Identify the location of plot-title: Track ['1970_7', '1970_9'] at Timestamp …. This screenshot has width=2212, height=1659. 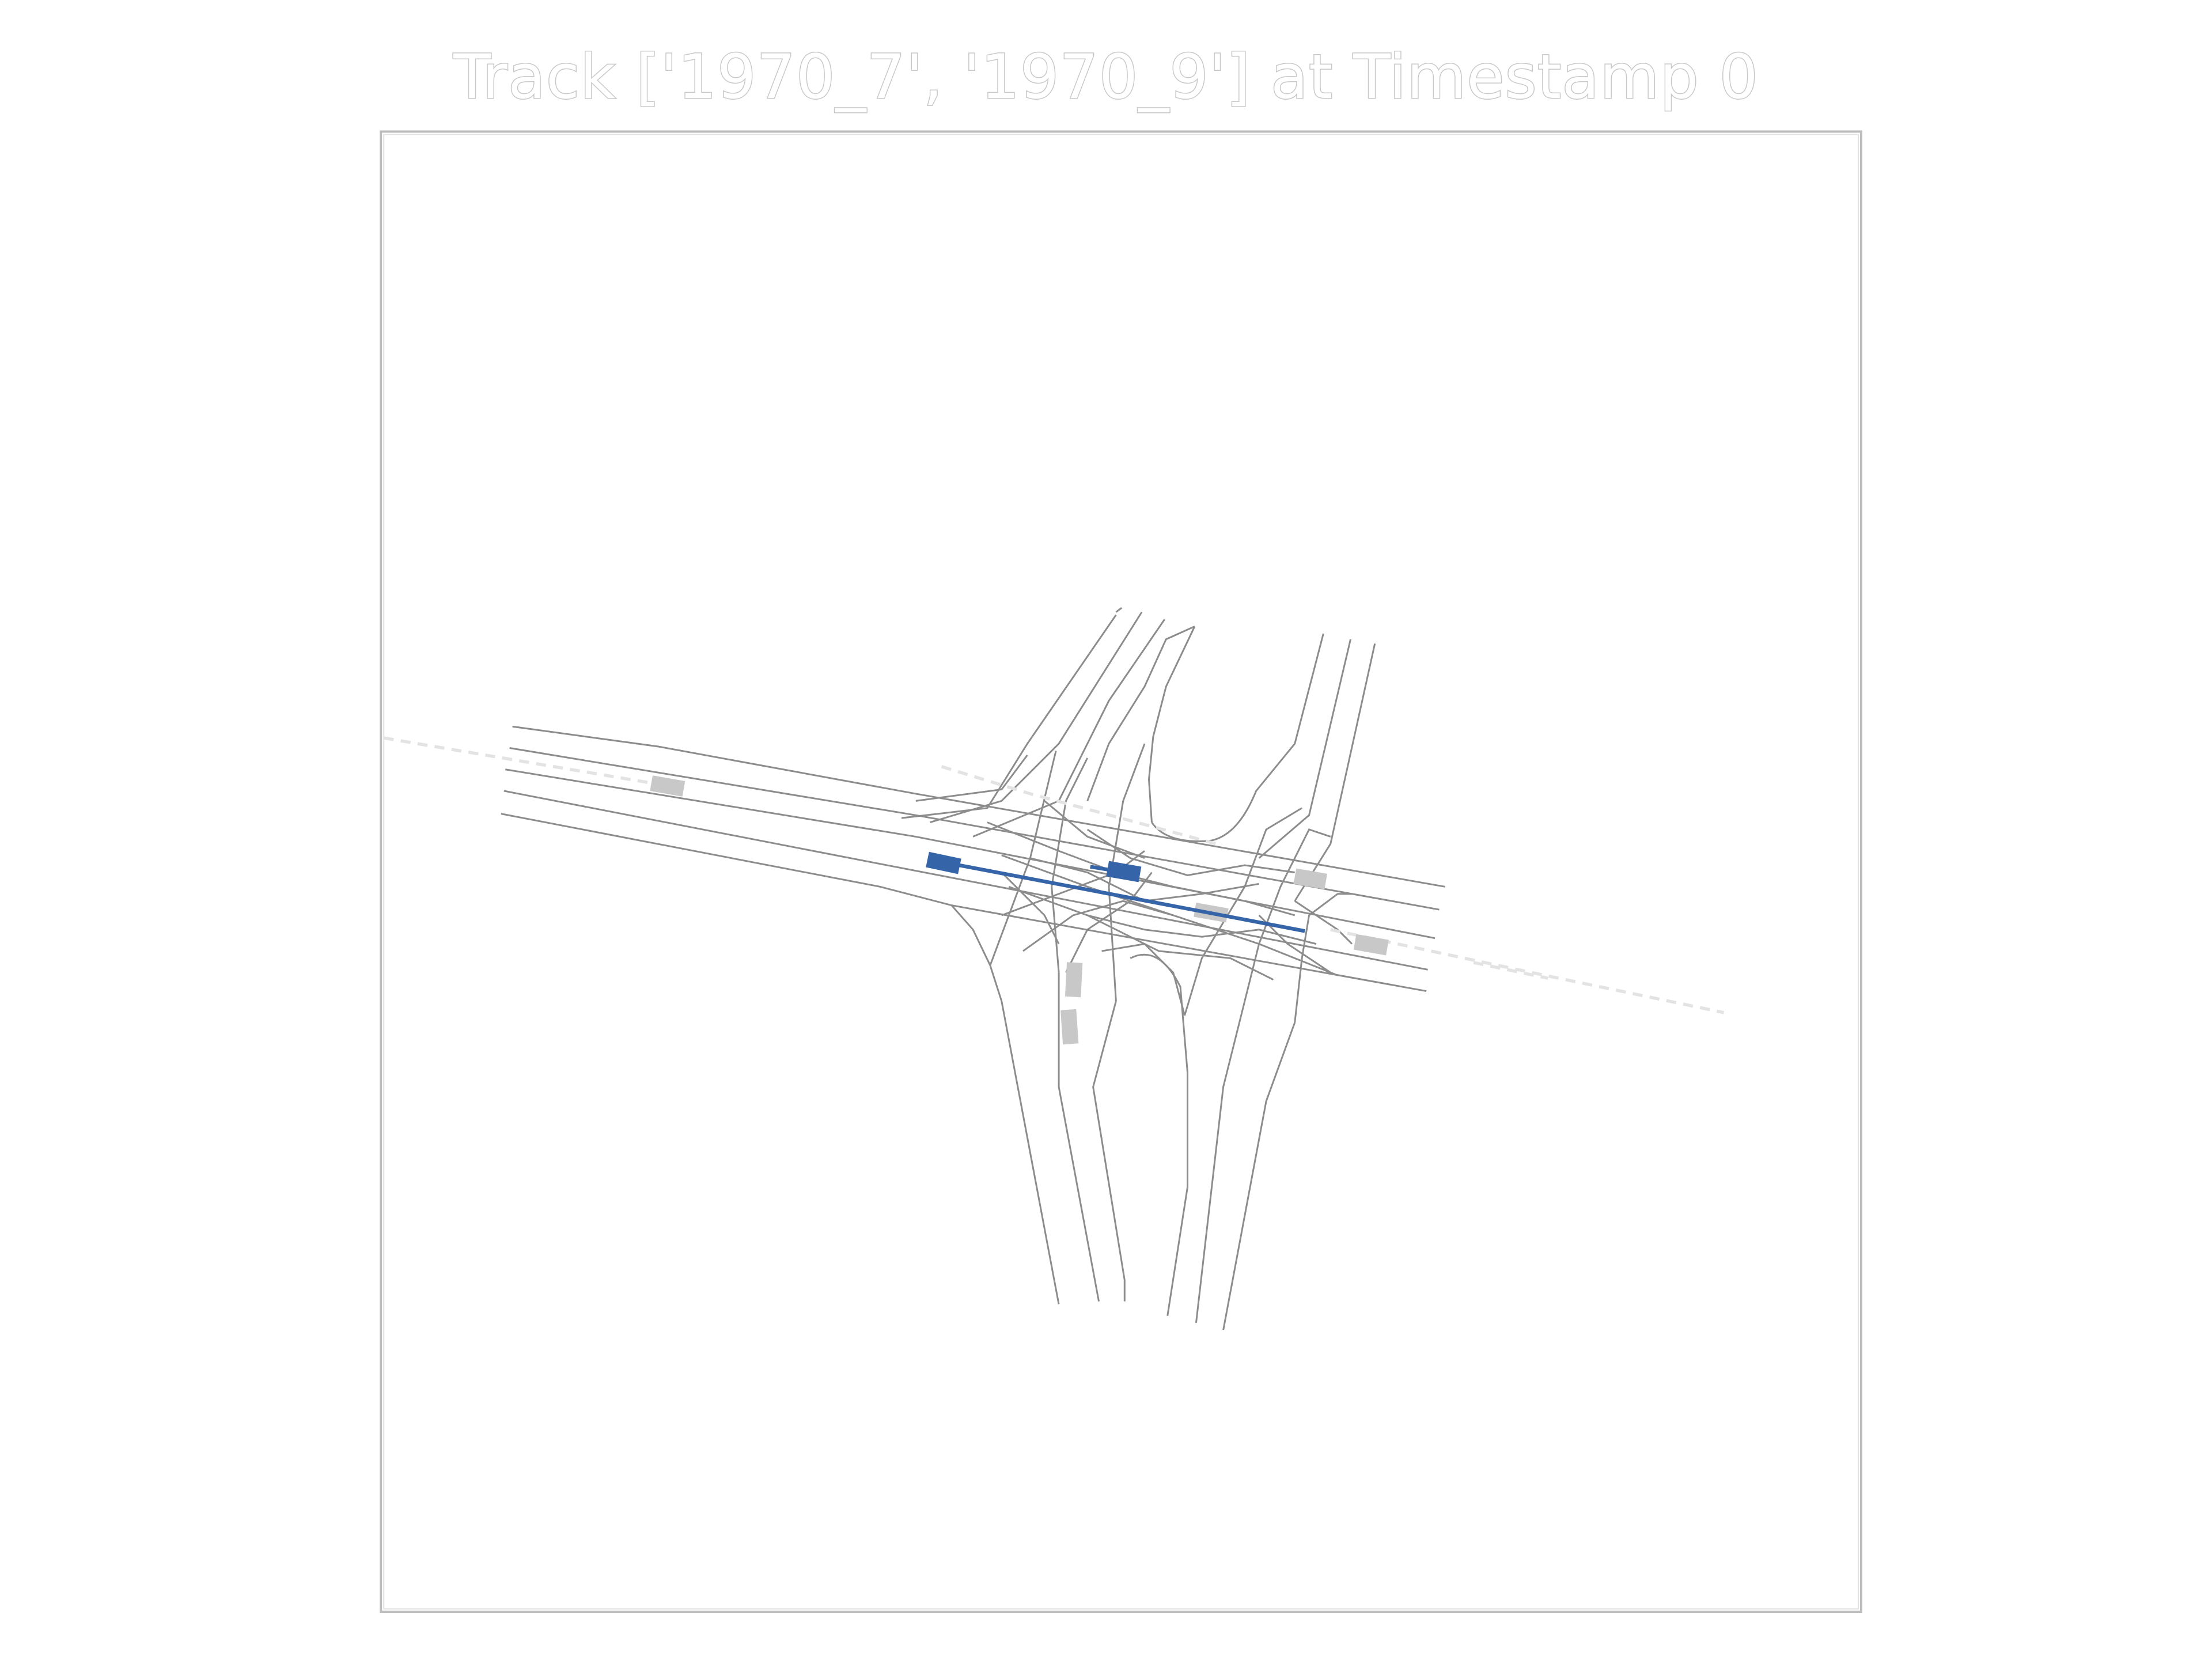
(1106, 77).